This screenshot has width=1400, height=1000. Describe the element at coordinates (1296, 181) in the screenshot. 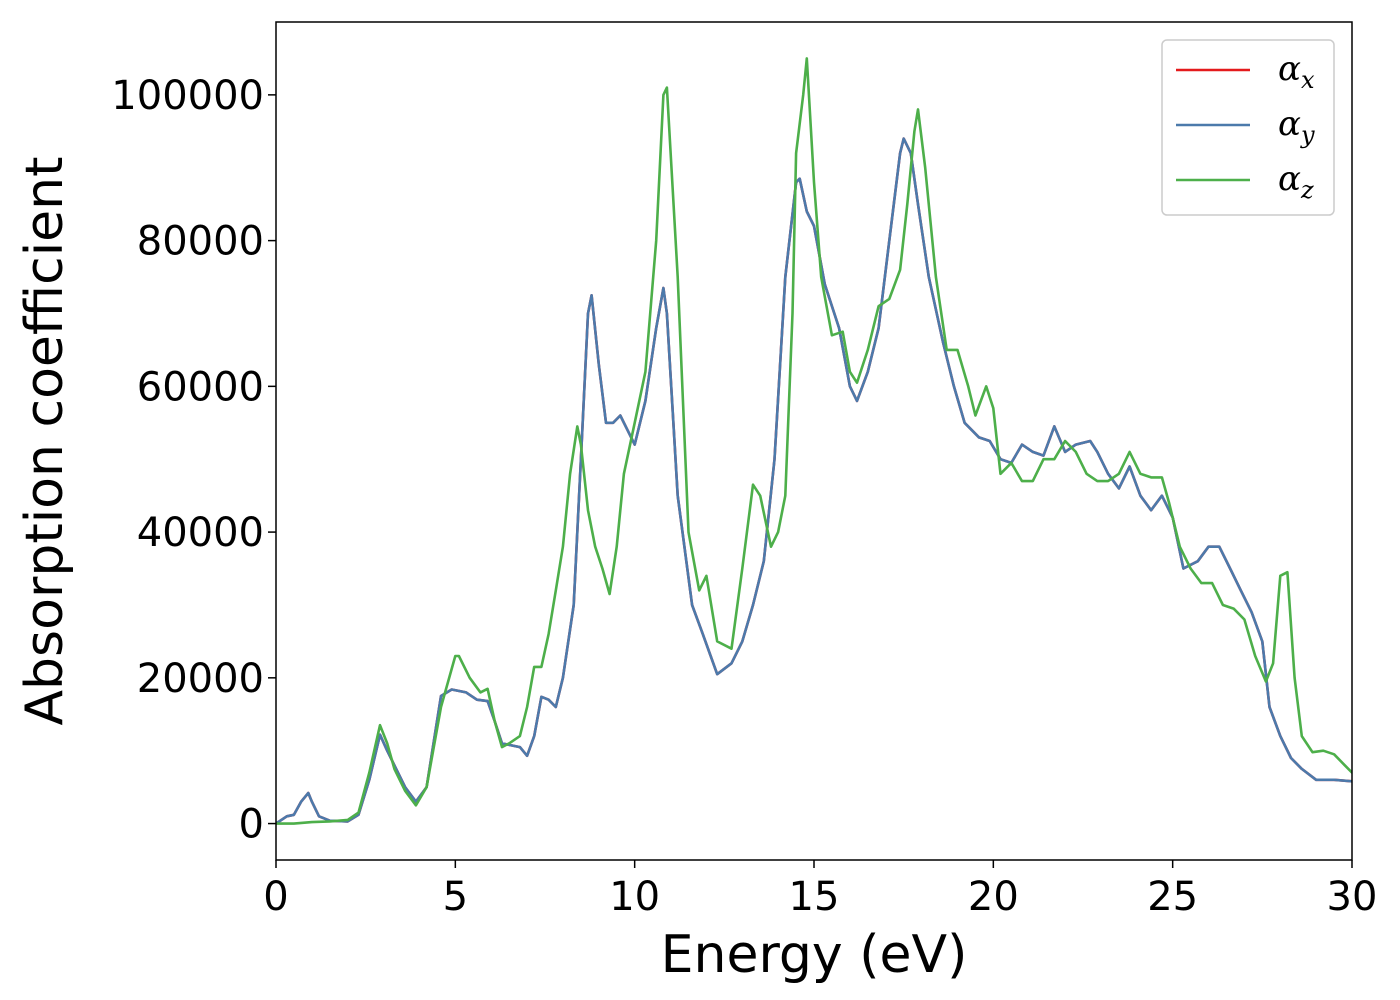

I see `legend-label-z: αz` at that location.